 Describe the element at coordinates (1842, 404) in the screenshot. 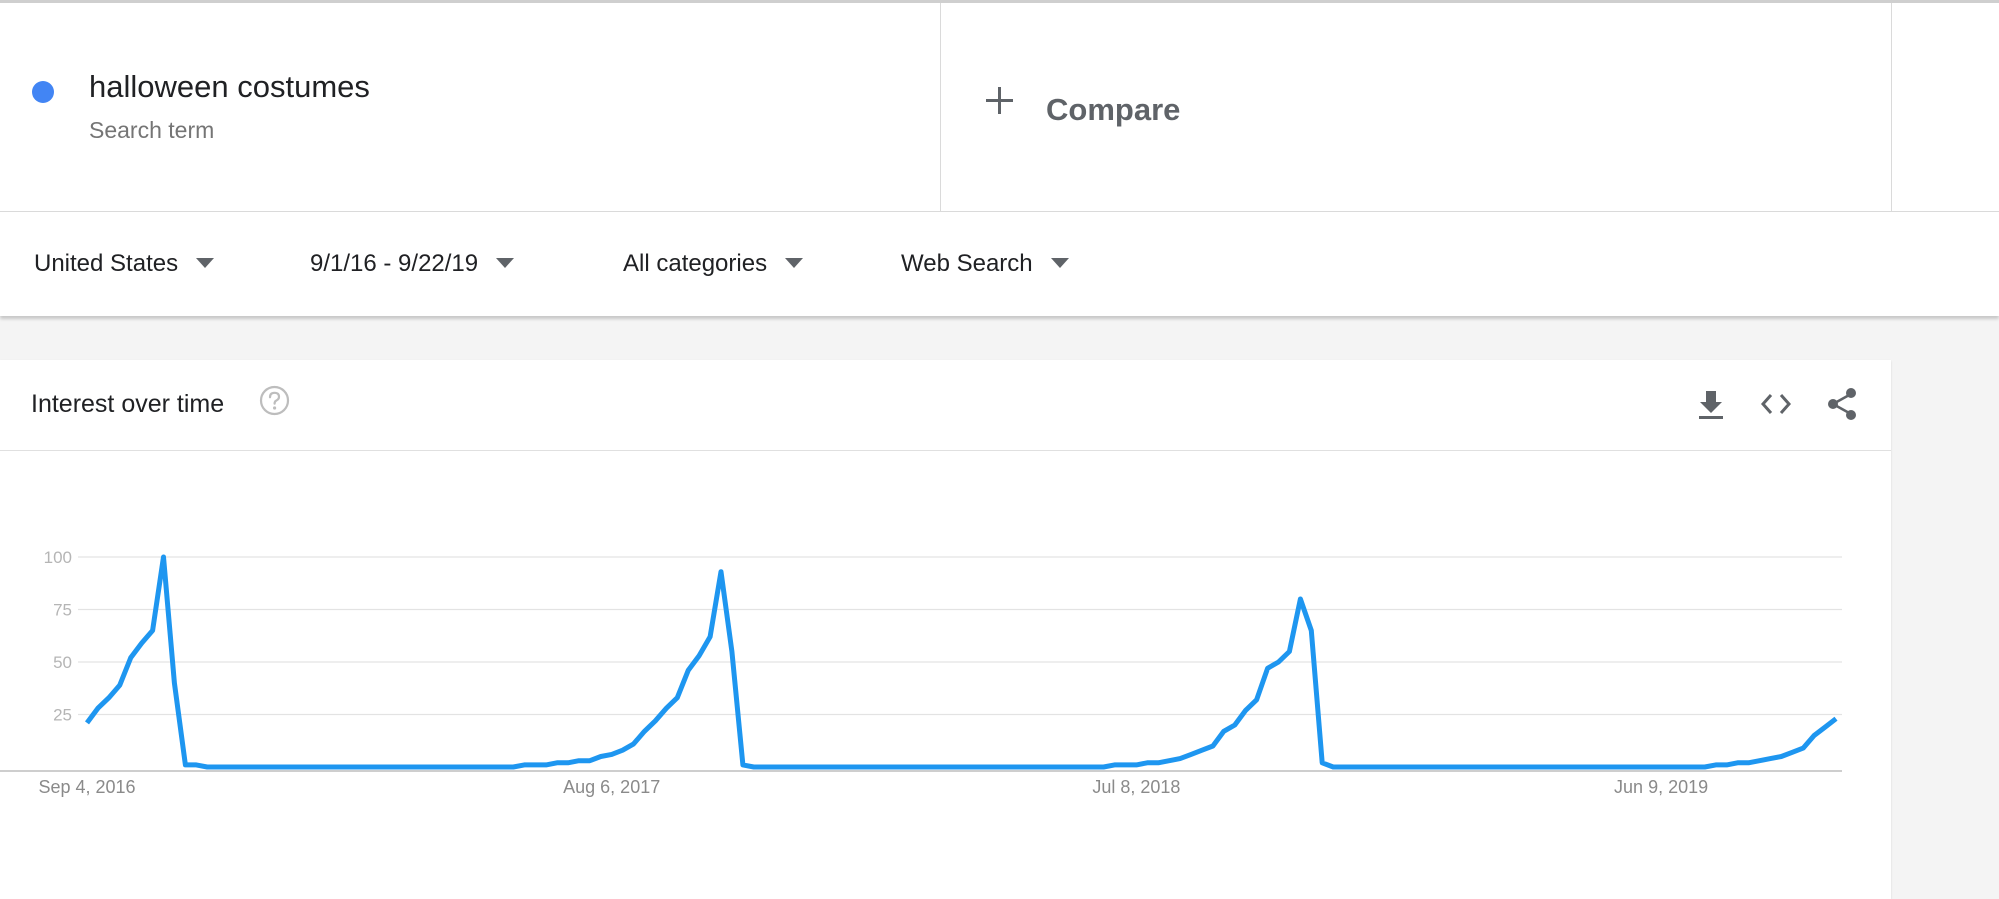

I see `share-icon` at that location.